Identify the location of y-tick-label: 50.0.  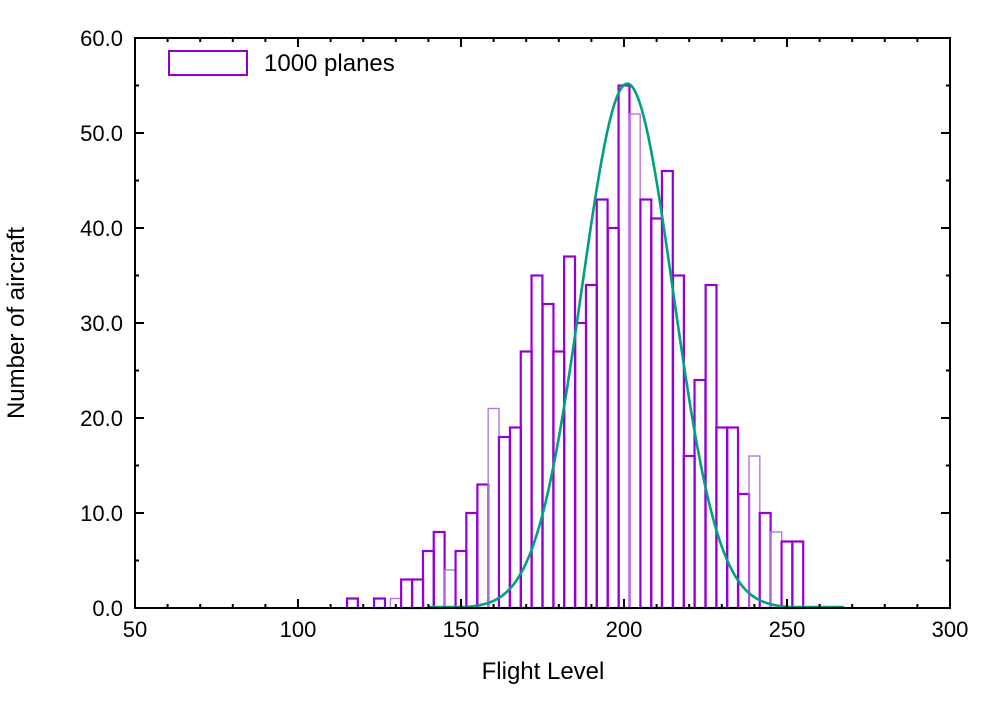
(101, 133).